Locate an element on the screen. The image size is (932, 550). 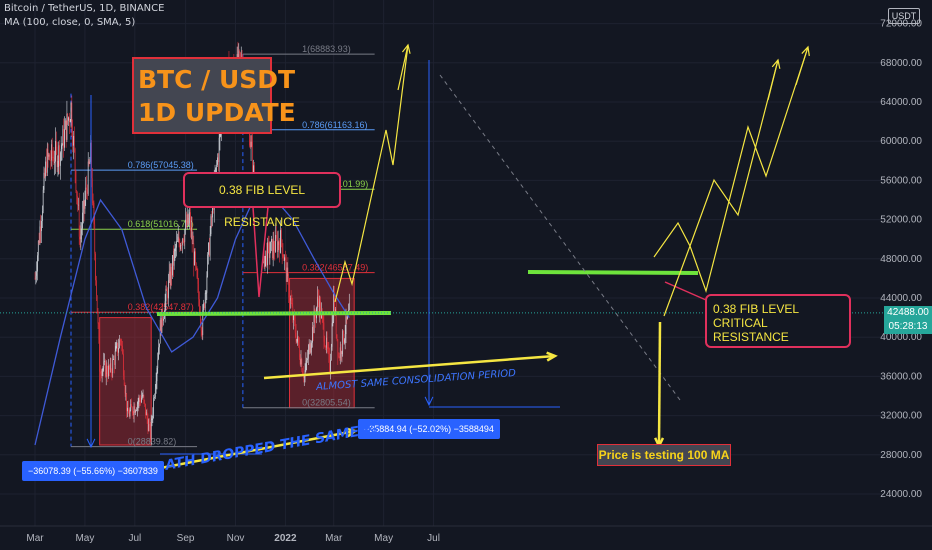
indicator-legend: MA (100, close, 0, SMA, 5) is located at coordinates (70, 22).